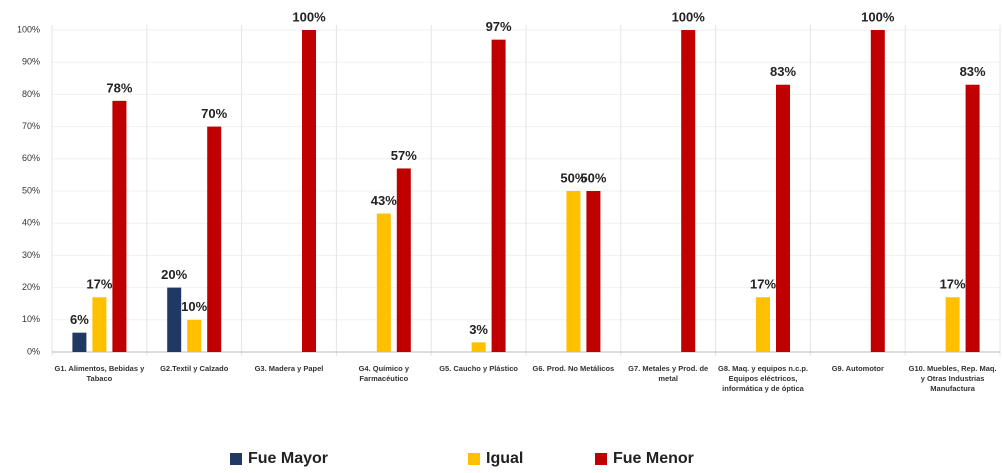  What do you see at coordinates (194, 368) in the screenshot?
I see `x-tick-label: G2.Textil y Calzado` at bounding box center [194, 368].